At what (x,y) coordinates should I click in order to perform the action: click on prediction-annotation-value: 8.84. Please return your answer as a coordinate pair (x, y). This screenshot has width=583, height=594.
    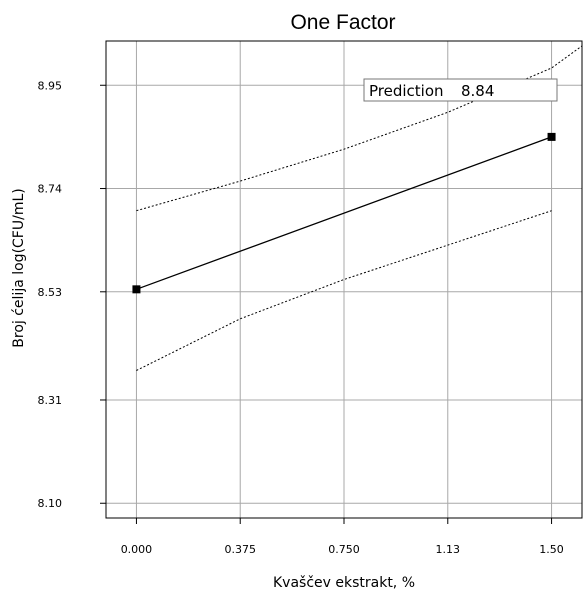
    Looking at the image, I should click on (477, 91).